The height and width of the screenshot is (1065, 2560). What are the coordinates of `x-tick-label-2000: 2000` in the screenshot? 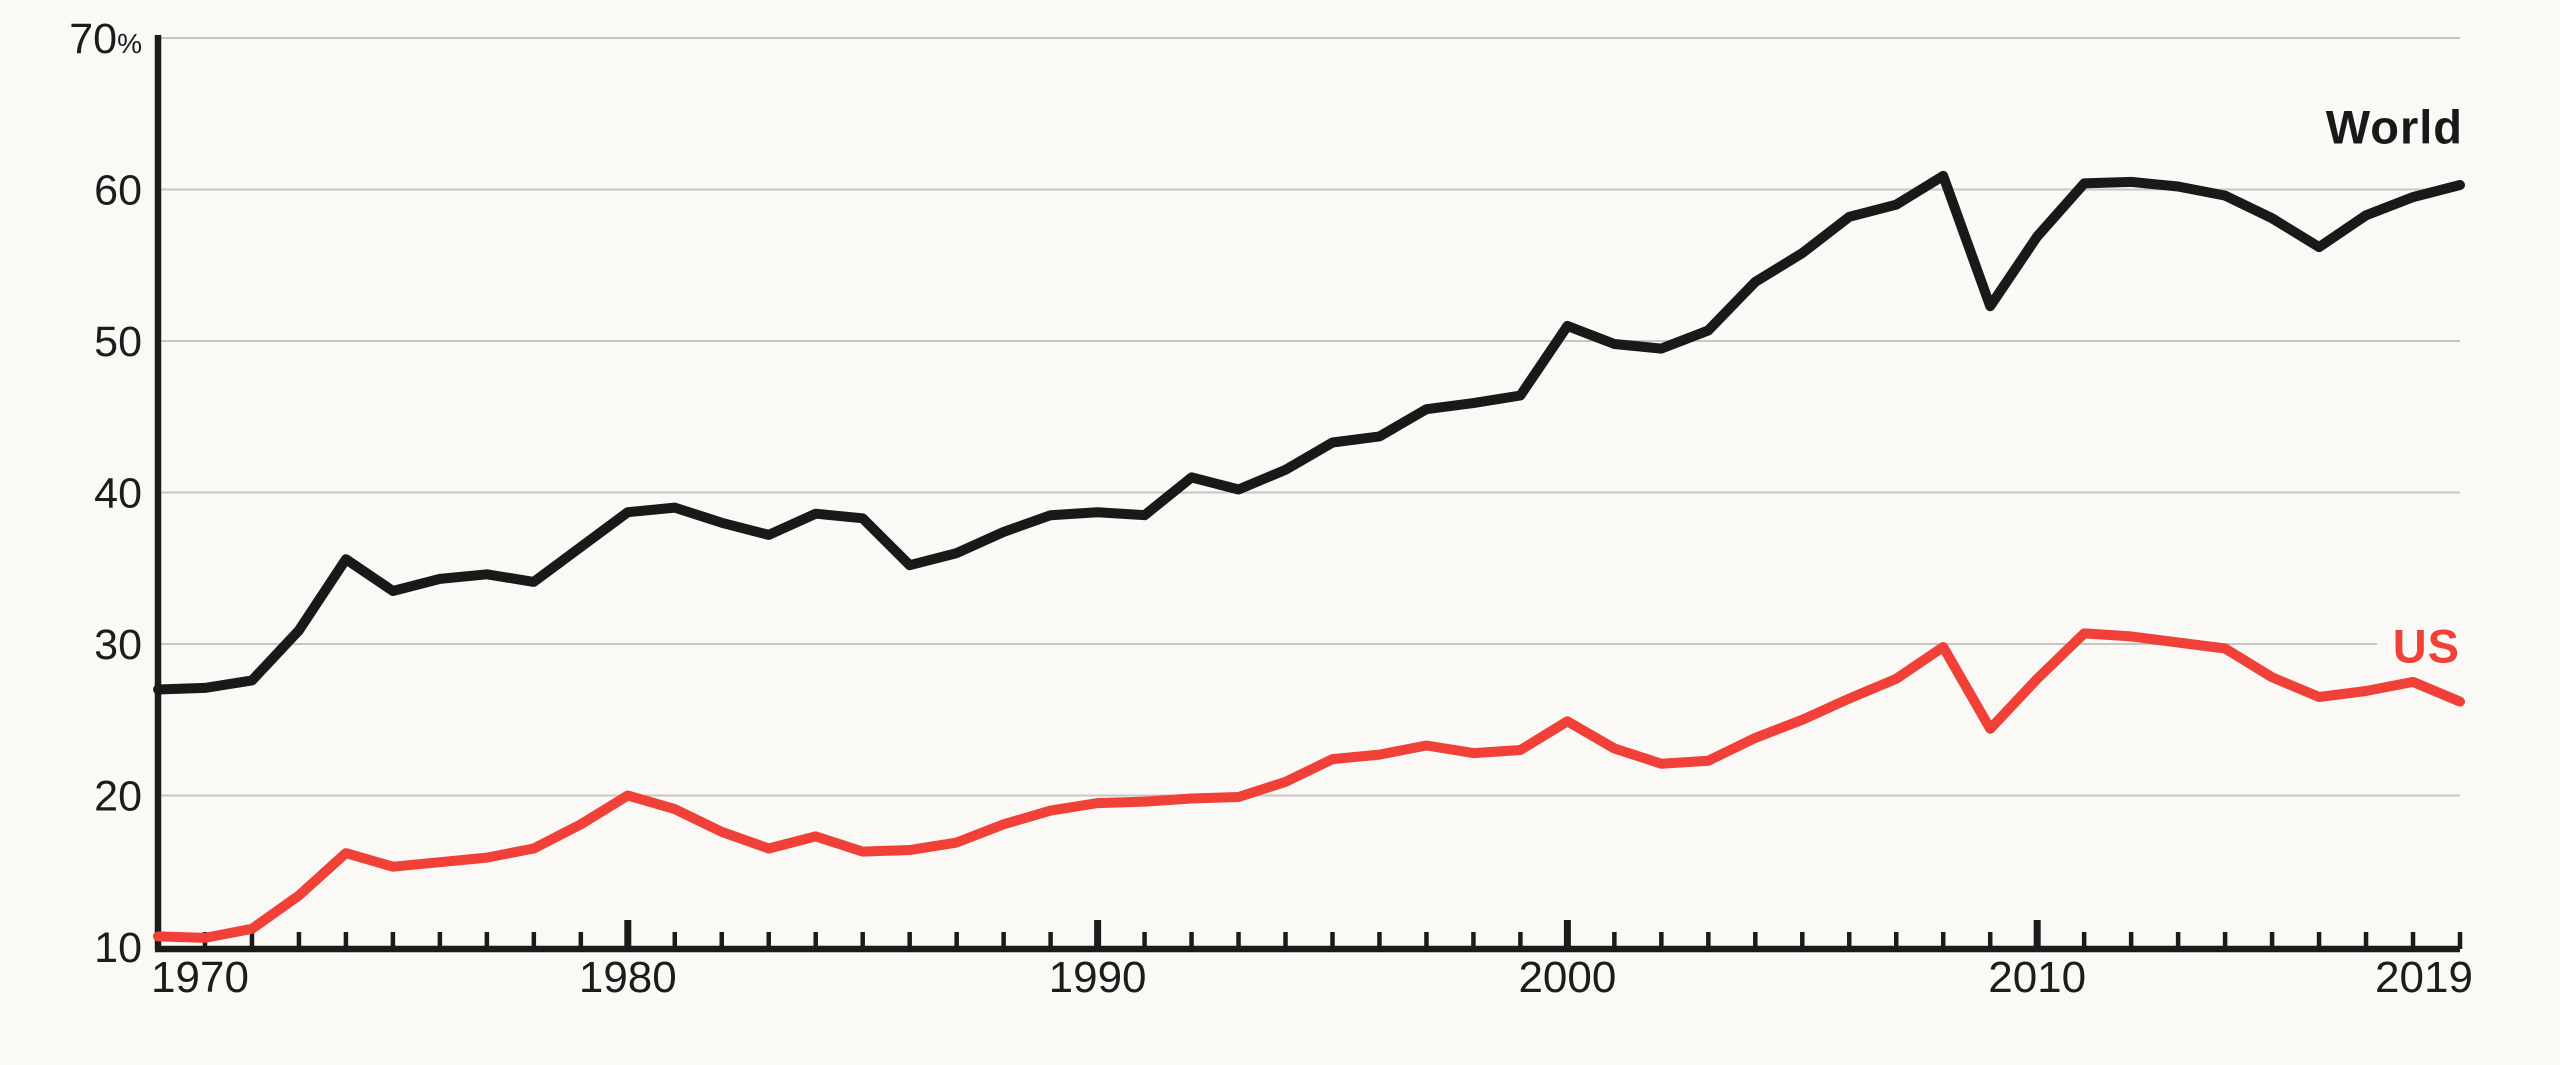 It's located at (1567, 977).